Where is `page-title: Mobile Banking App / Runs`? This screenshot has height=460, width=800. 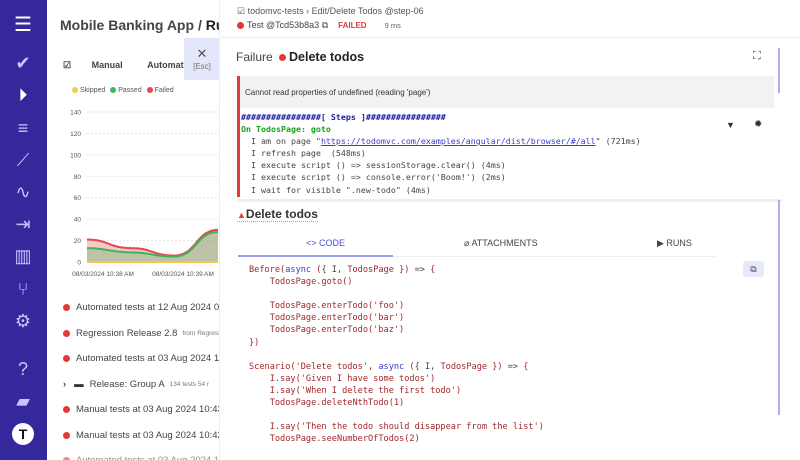 page-title: Mobile Banking App / Runs is located at coordinates (139, 25).